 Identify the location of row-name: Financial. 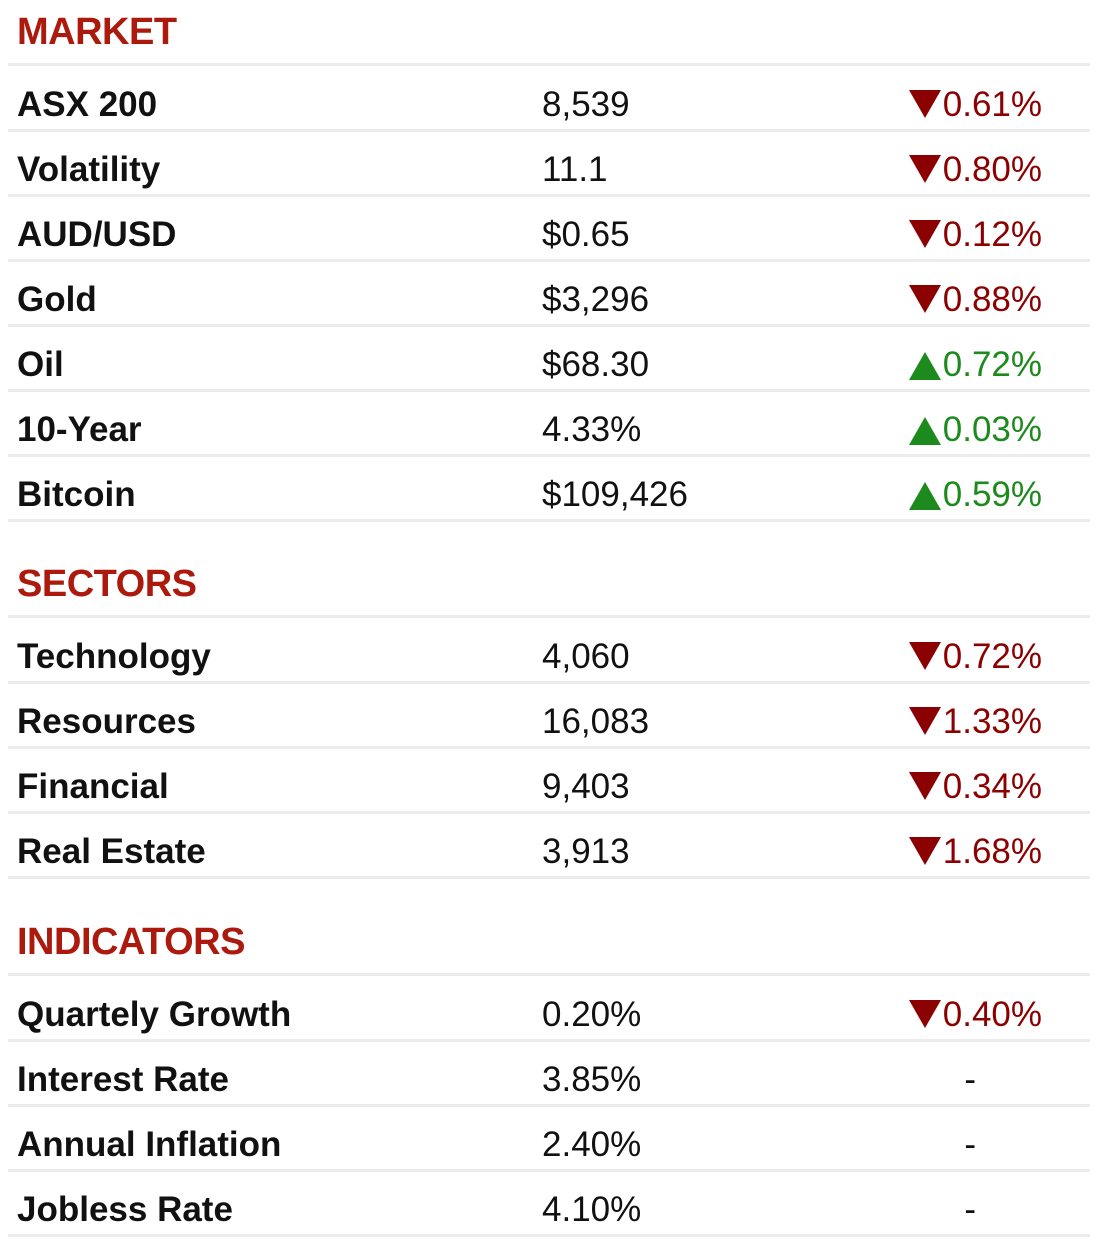
(93, 786).